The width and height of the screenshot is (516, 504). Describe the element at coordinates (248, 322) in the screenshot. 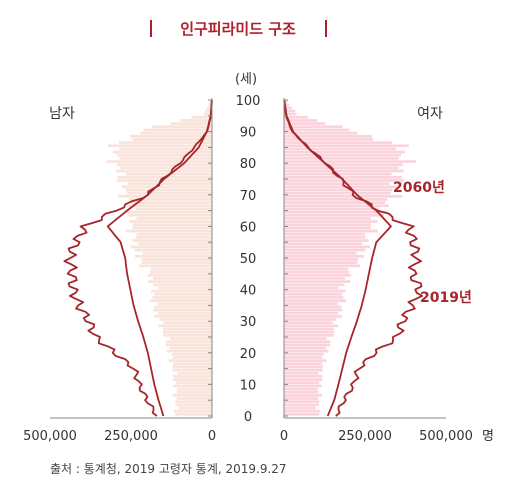

I see `age-tick-label: 30` at that location.